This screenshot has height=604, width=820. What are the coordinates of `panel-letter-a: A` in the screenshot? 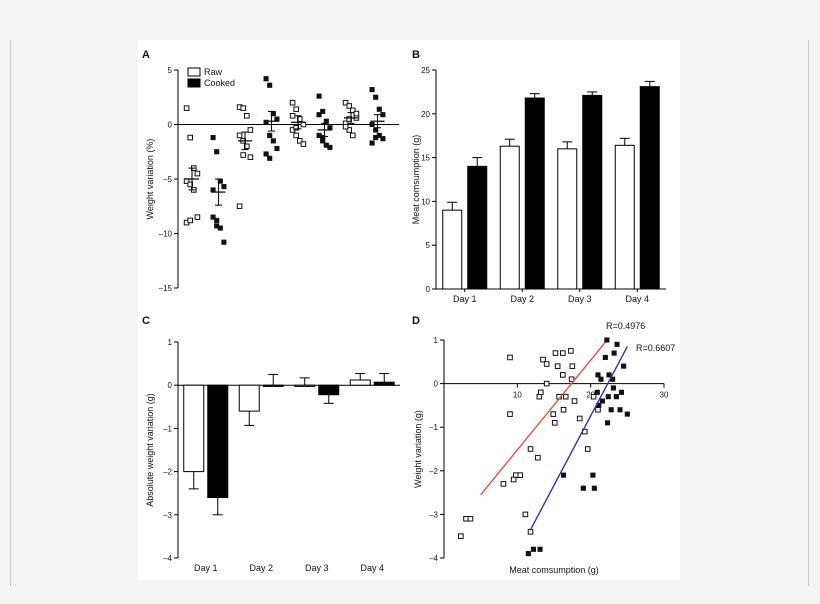 It's located at (146, 55).